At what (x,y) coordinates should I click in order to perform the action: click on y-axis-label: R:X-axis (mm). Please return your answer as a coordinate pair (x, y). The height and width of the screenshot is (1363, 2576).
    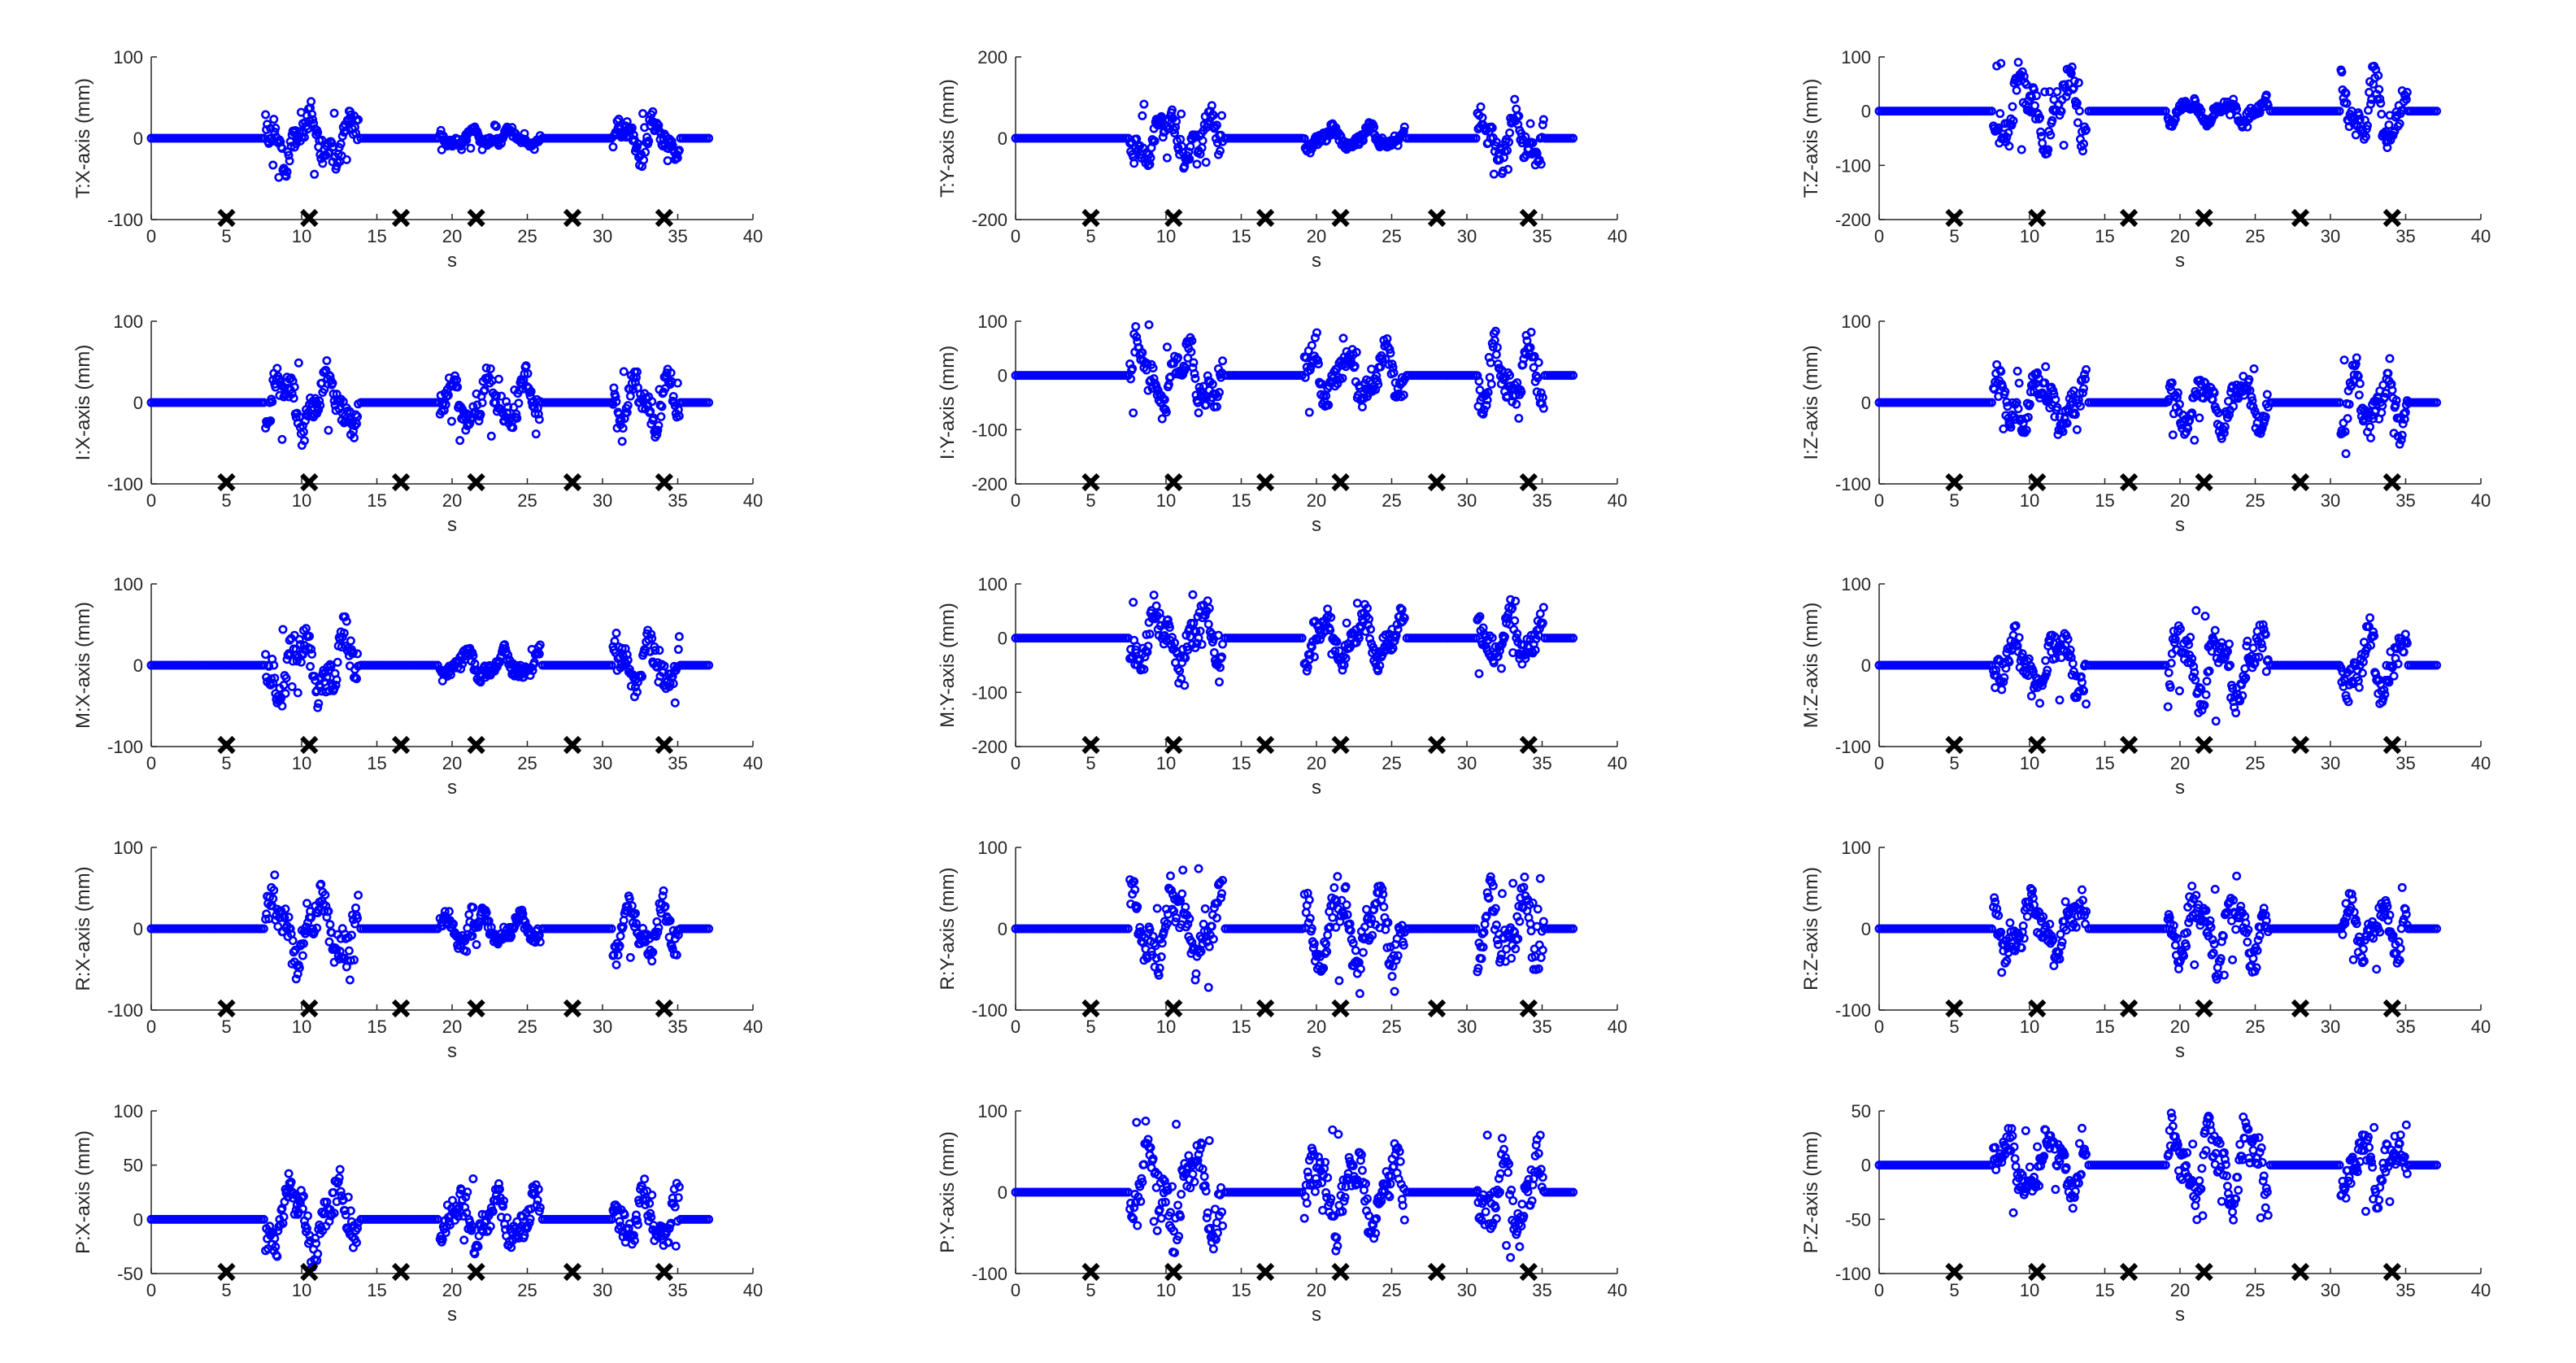
    Looking at the image, I should click on (83, 929).